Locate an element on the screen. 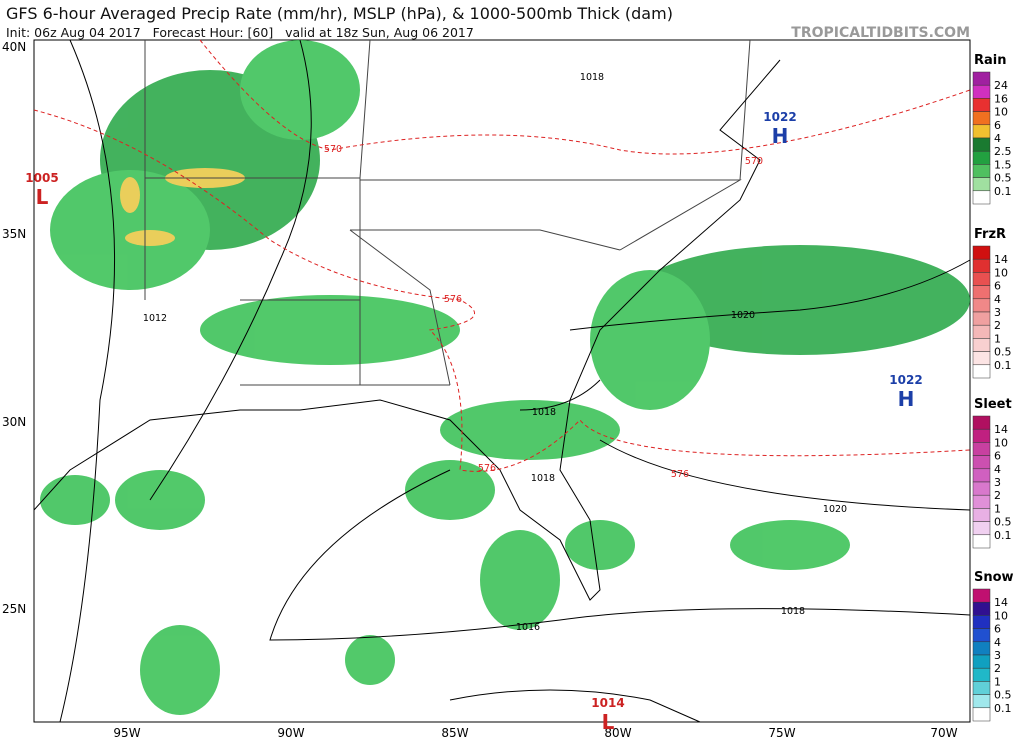 The image size is (1024, 742). legend-title: Sleet is located at coordinates (993, 404).